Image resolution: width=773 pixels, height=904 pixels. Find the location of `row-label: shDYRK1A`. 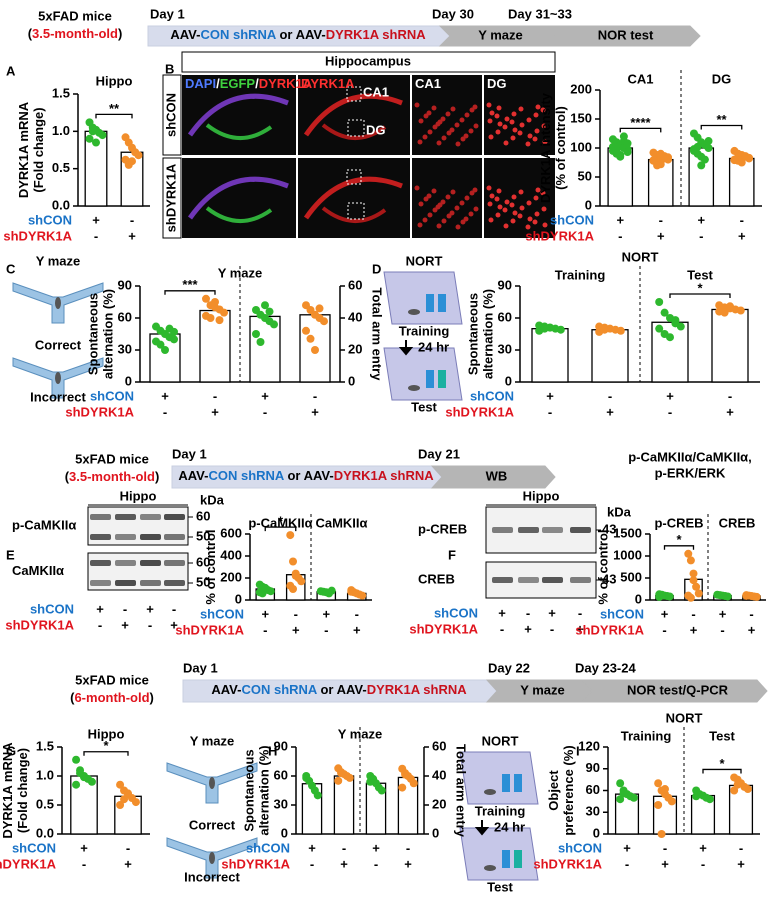

row-label: shDYRK1A is located at coordinates (170, 197).